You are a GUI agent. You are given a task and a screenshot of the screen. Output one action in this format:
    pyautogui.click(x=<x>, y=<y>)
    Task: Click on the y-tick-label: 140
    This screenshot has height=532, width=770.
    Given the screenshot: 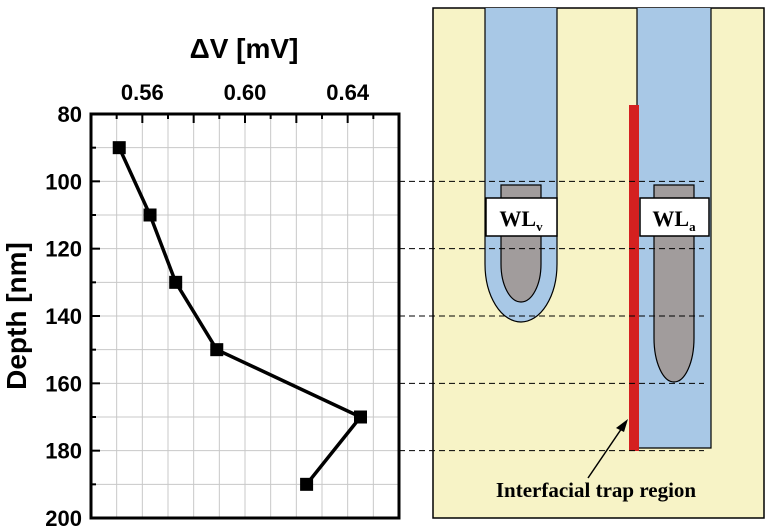 What is the action you would take?
    pyautogui.click(x=63, y=316)
    